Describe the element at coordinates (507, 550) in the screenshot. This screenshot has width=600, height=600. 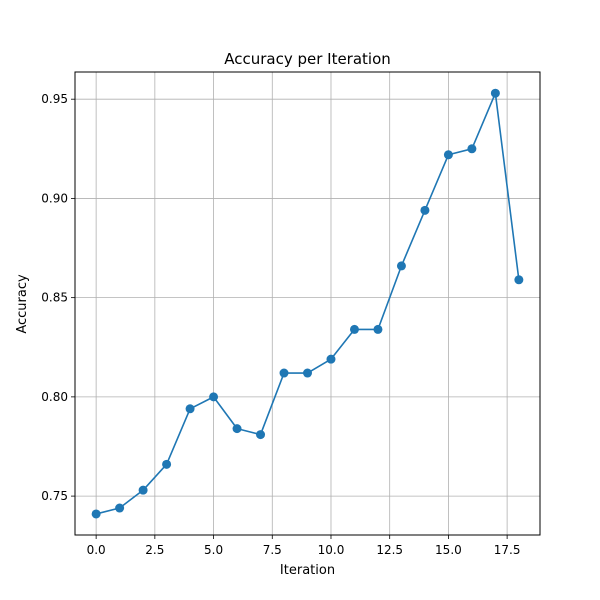
I see `x-tick-label: 17.5` at that location.